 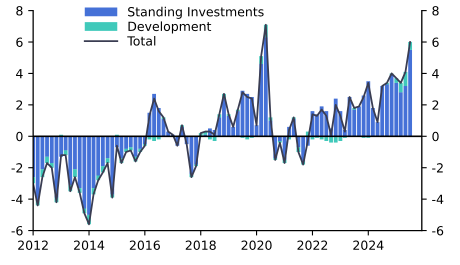 What do you see at coordinates (17, 167) in the screenshot?
I see `y-tick-label: -2` at bounding box center [17, 167].